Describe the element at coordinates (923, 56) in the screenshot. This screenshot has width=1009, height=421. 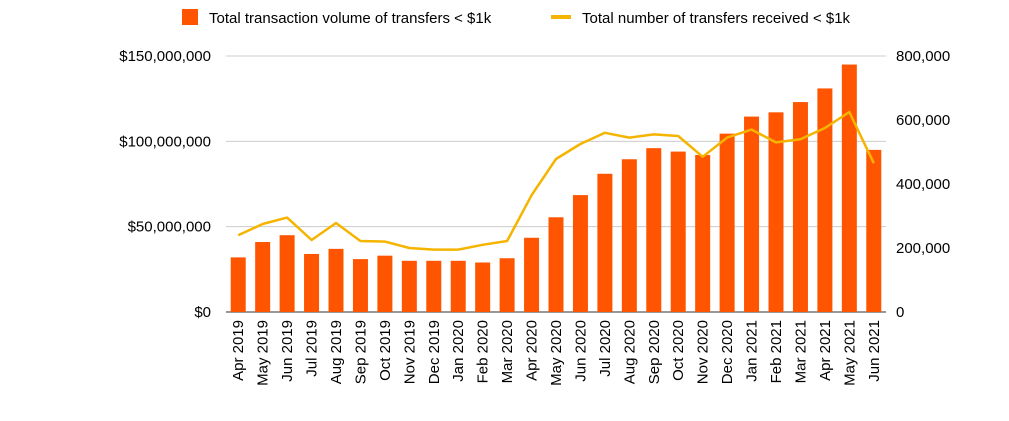
I see `y-right-tick-label: 800,000` at that location.